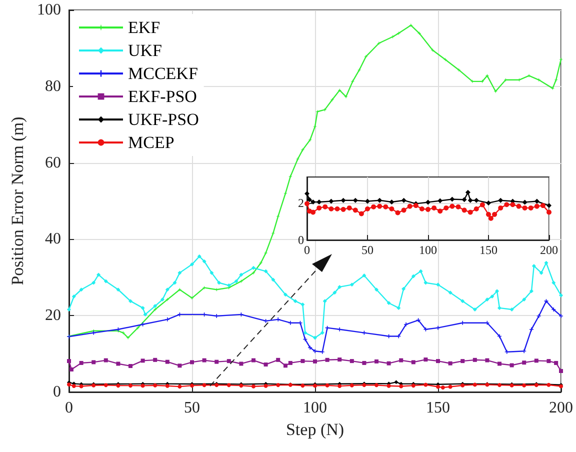 The height and width of the screenshot is (452, 576). I want to click on x-tick-label: 50, so click(192, 408).